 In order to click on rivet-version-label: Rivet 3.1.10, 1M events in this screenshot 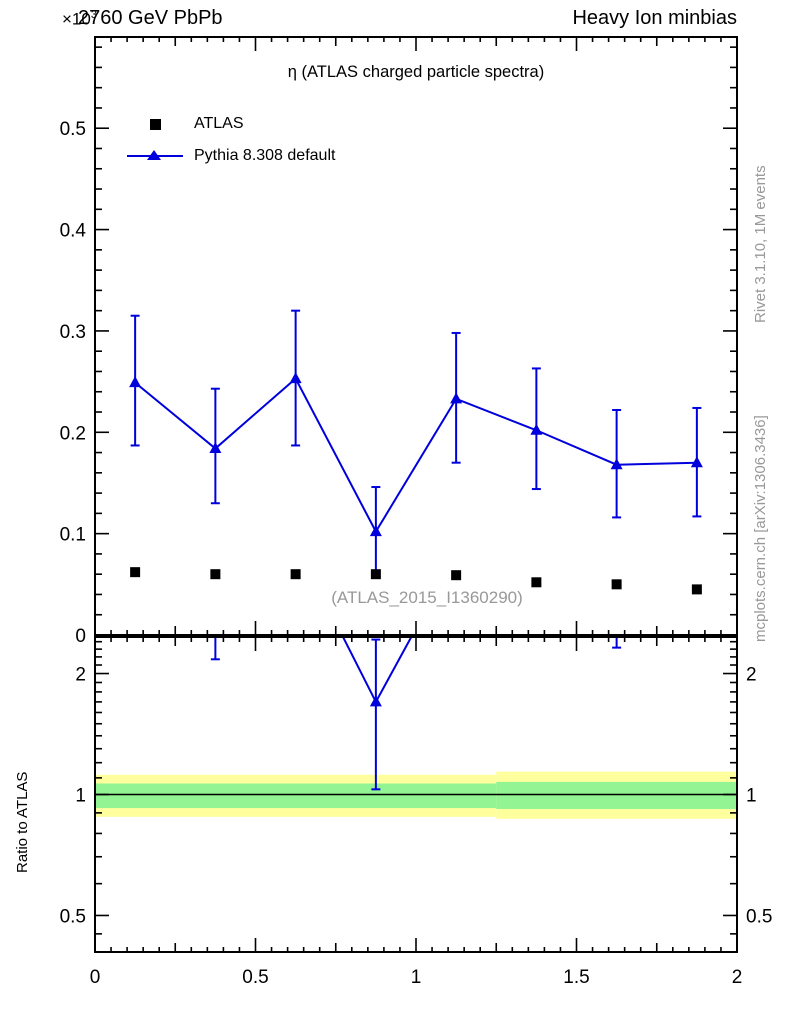, I will do `click(760, 244)`.